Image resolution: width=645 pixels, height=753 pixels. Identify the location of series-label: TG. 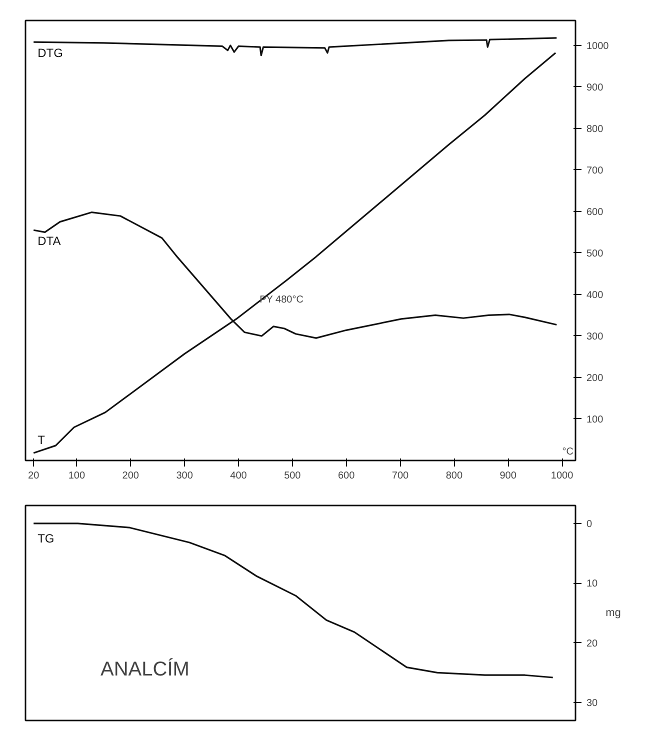
(46, 538).